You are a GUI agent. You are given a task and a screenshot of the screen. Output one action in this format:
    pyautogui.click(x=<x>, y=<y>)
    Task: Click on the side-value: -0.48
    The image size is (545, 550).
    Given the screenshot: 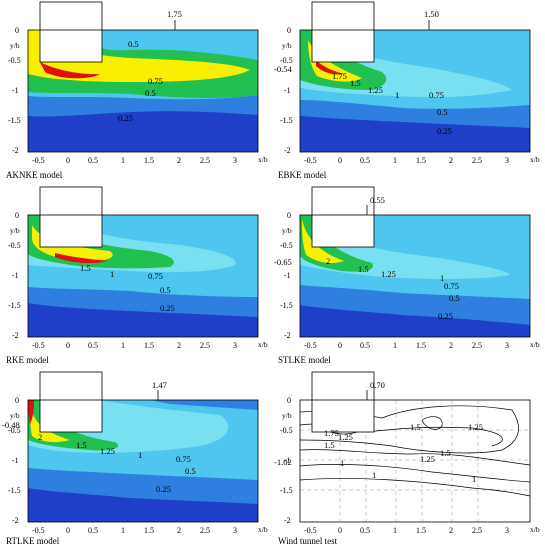 What is the action you would take?
    pyautogui.click(x=11, y=425)
    